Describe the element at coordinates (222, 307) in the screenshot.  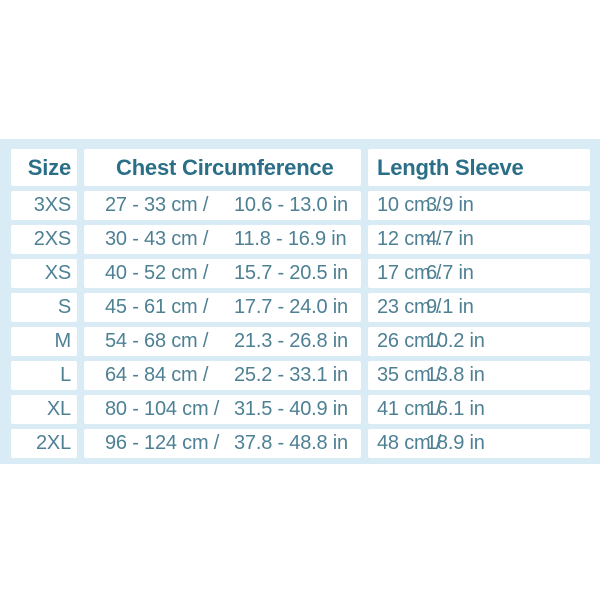
I see `chest-range-cell: 45 - 61 cm / 17.7 - 24.0 in` at that location.